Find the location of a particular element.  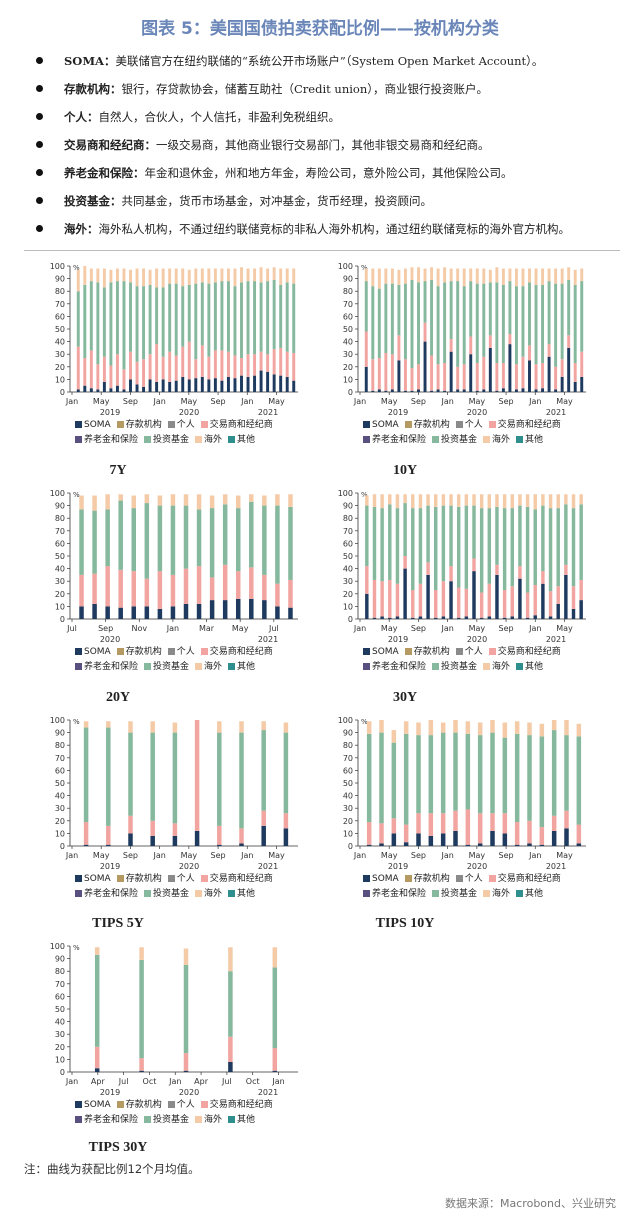

chart-title: TIPS 5Y is located at coordinates (118, 923).